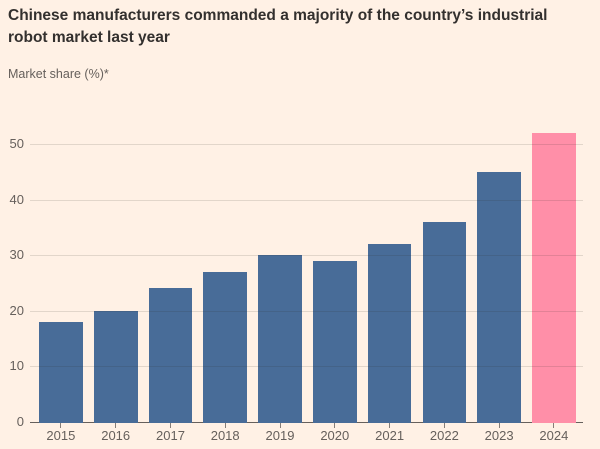  Describe the element at coordinates (499, 297) in the screenshot. I see `bar-2023` at that location.